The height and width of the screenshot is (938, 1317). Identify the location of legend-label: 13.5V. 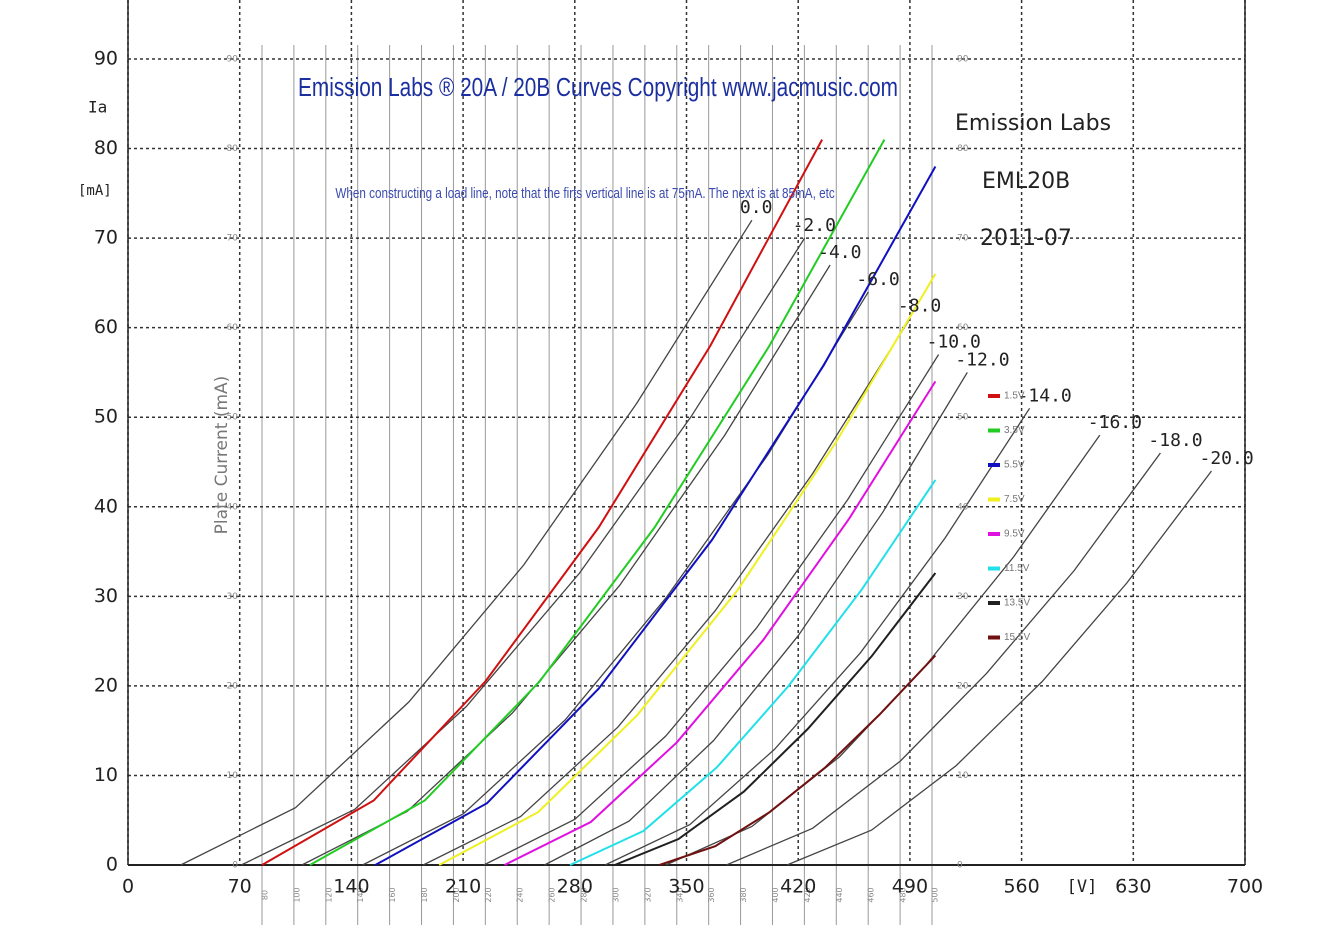
(1017, 603).